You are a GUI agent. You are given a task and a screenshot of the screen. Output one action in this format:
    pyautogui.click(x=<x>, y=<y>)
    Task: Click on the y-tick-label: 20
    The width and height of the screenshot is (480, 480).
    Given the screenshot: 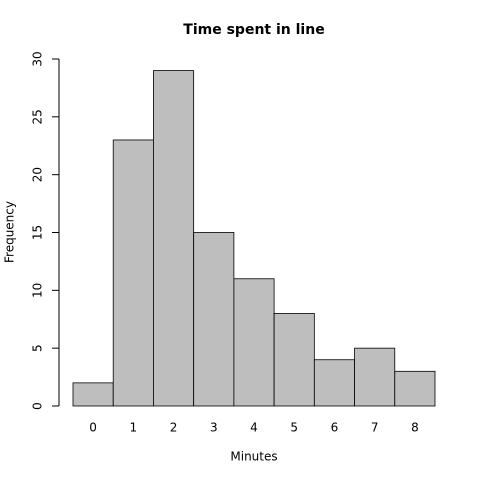 What is the action you would take?
    pyautogui.click(x=38, y=174)
    